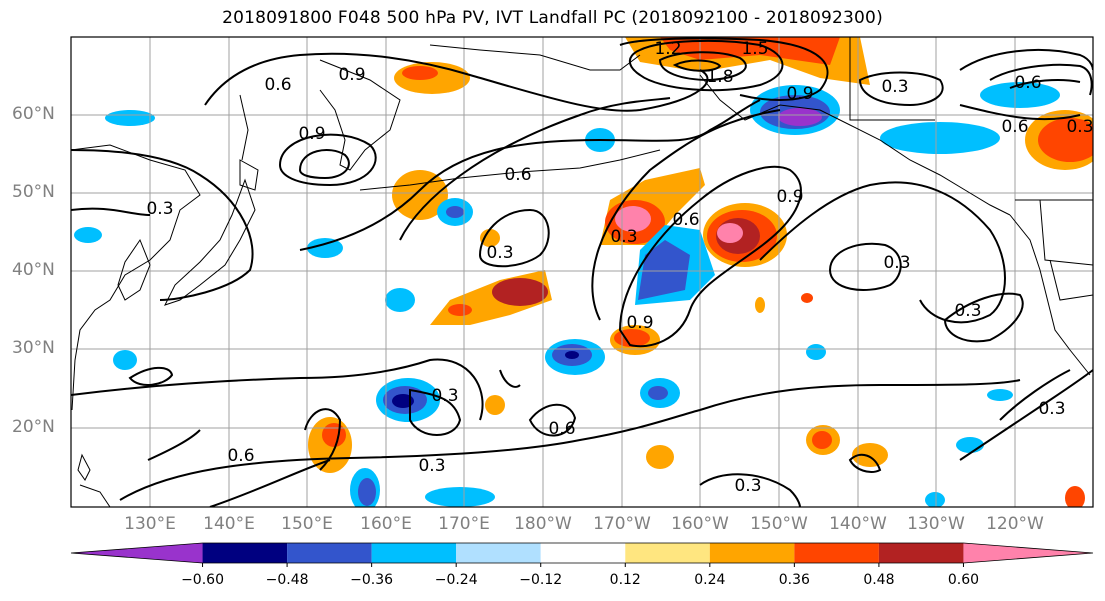 This screenshot has height=601, width=1105. I want to click on longitude-label: 160°E, so click(386, 524).